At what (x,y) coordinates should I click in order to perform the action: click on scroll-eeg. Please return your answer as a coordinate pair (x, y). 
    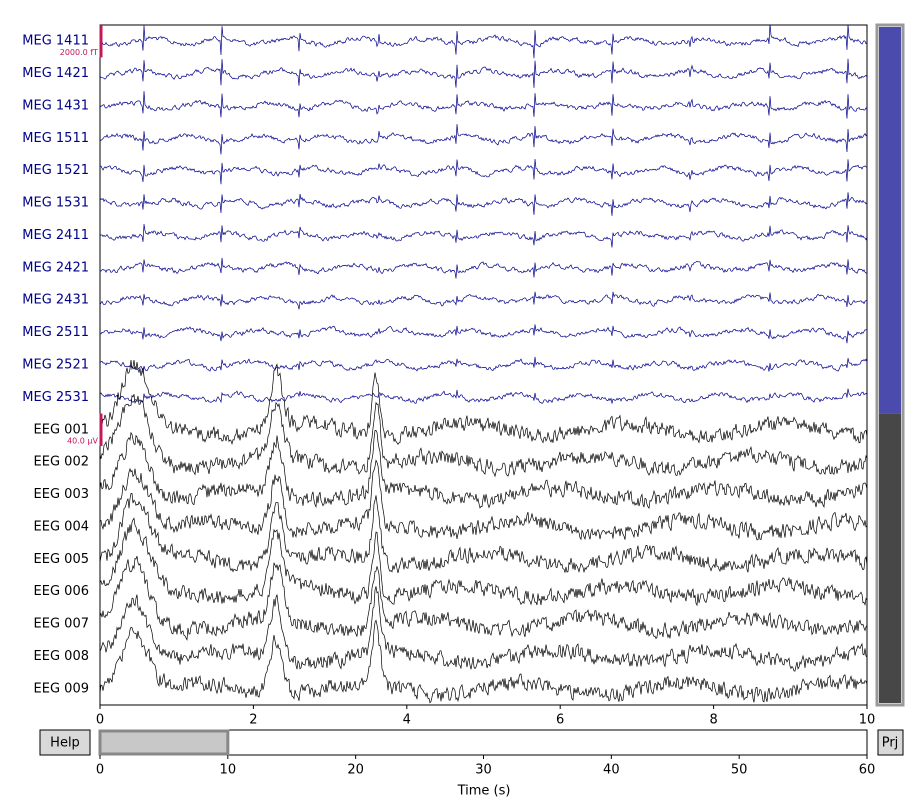
    Looking at the image, I should click on (890, 558).